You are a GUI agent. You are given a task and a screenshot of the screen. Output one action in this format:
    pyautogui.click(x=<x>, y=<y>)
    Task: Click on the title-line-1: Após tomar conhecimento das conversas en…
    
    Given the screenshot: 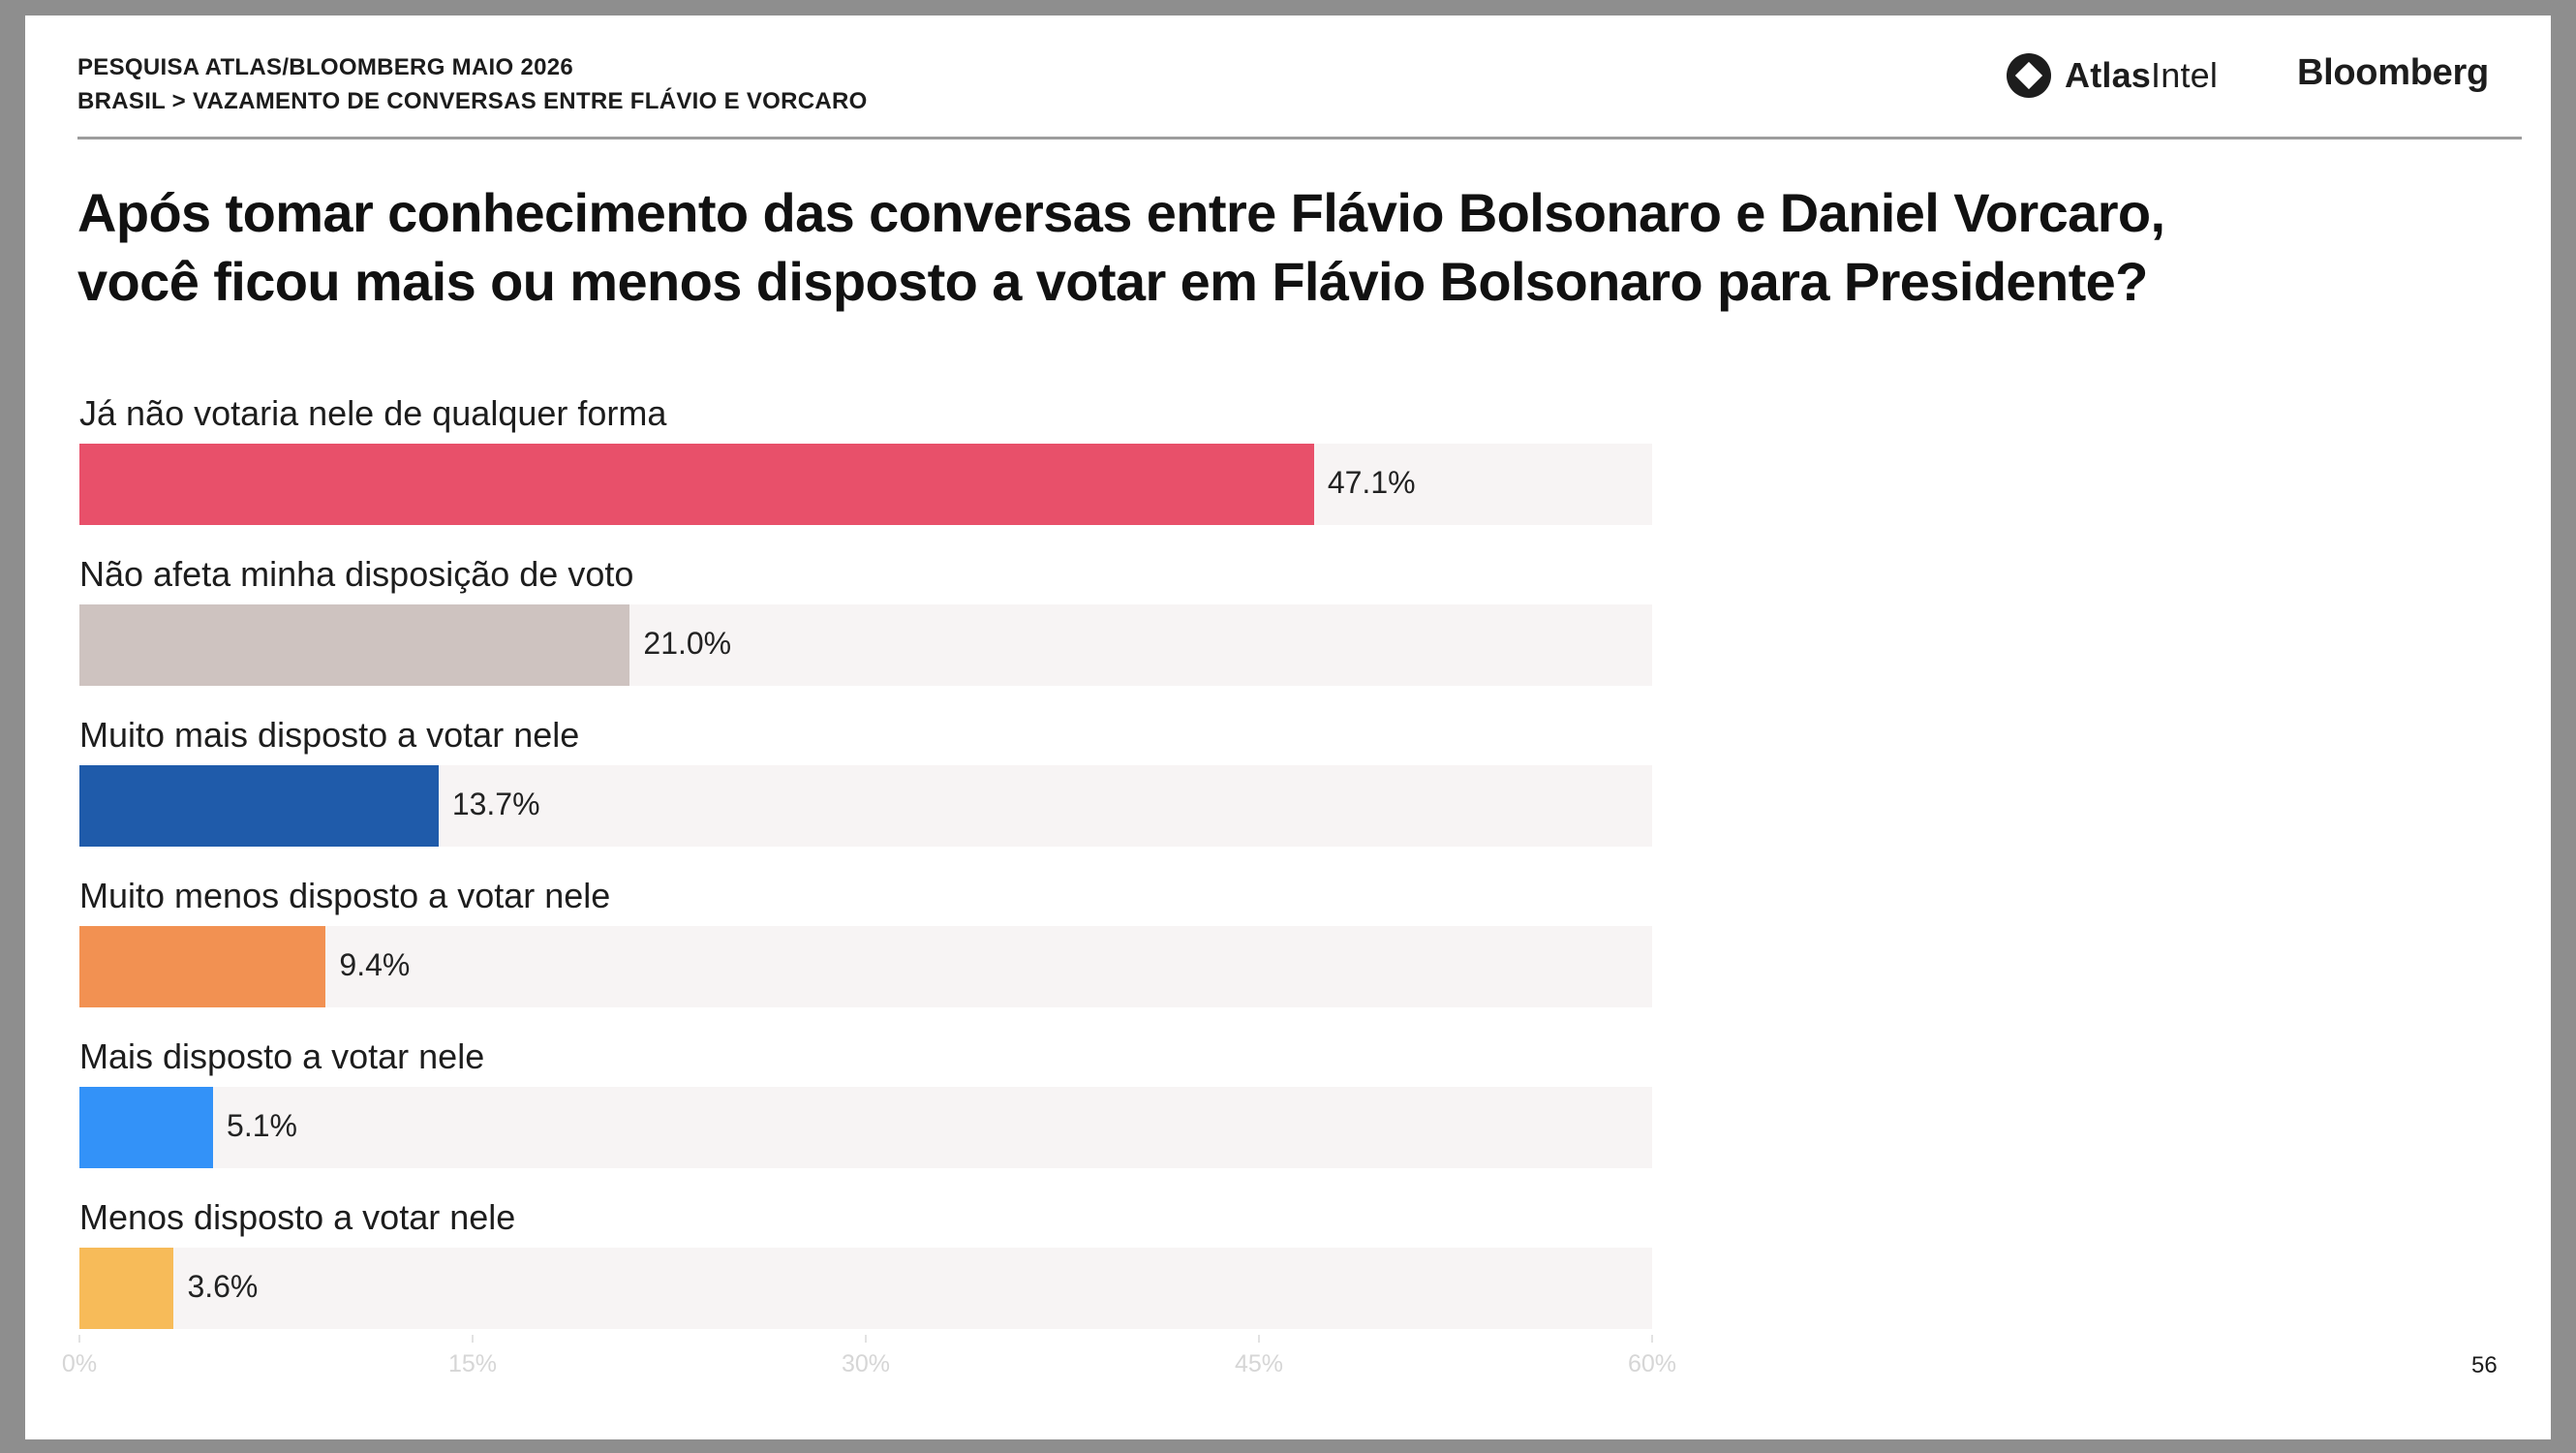 What is the action you would take?
    pyautogui.click(x=1121, y=212)
    